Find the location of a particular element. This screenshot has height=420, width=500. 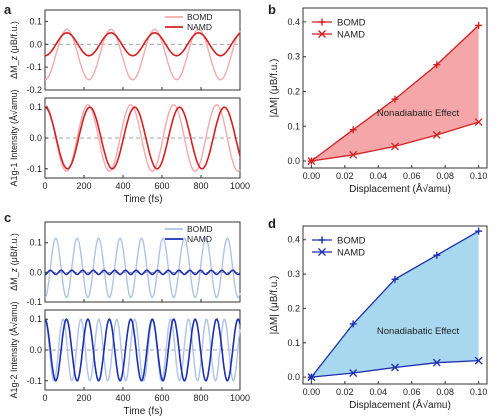

panel-d-xtick-label: 0.02 is located at coordinates (345, 392).